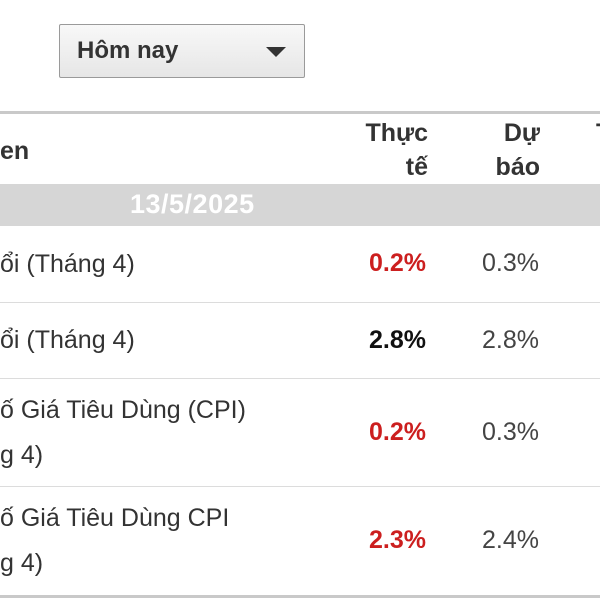 The height and width of the screenshot is (600, 600). What do you see at coordinates (397, 540) in the screenshot?
I see `actual-value: 2.3%` at bounding box center [397, 540].